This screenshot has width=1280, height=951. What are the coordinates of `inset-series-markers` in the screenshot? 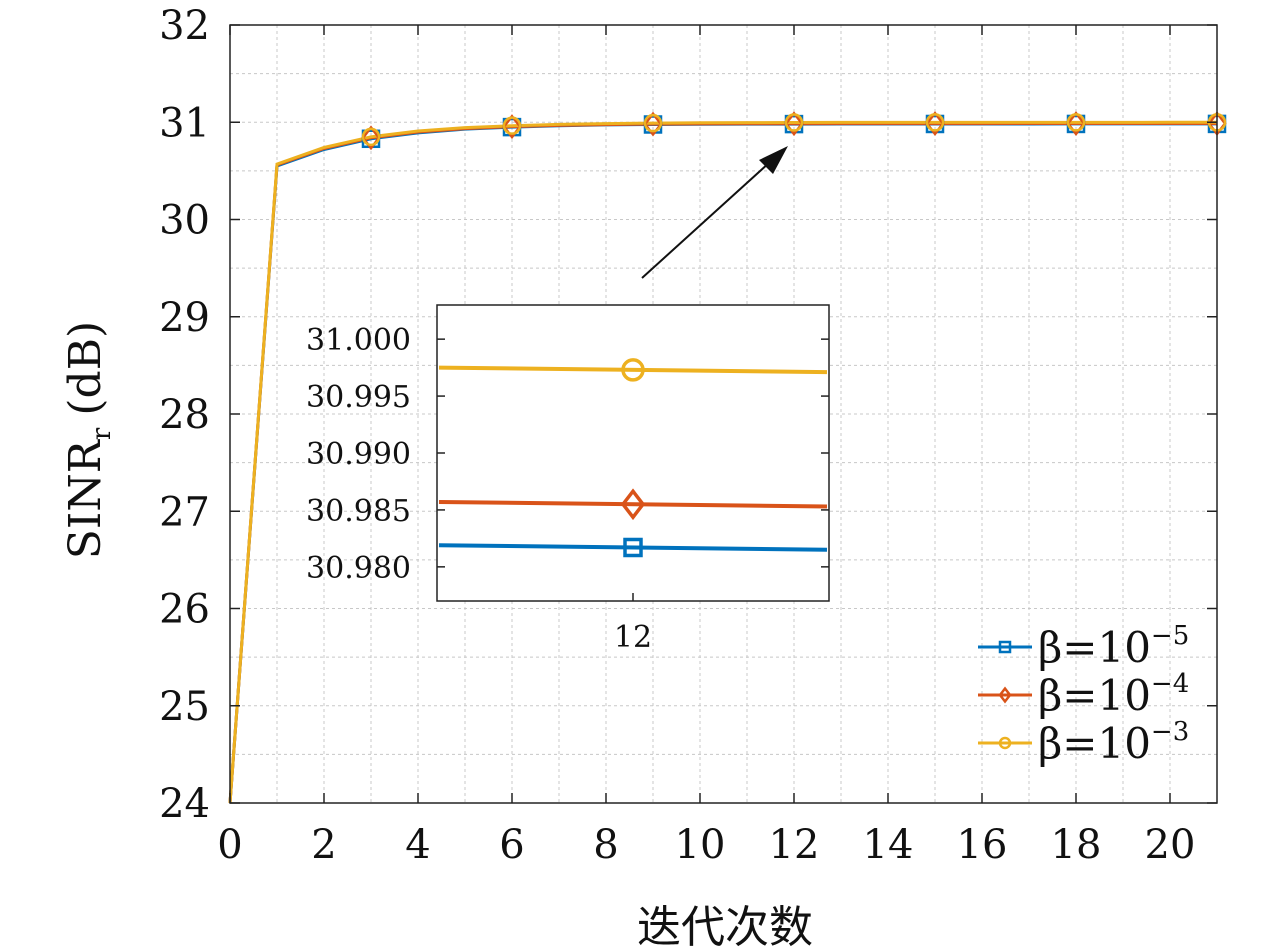 It's located at (633, 458).